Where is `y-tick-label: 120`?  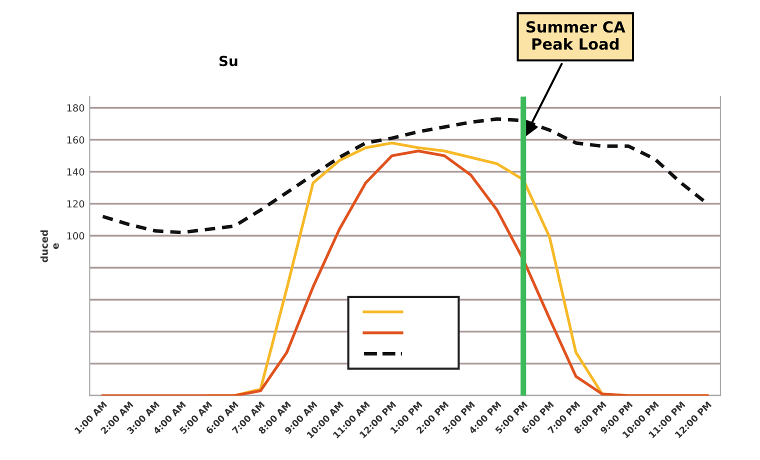
y-tick-label: 120 is located at coordinates (75, 204).